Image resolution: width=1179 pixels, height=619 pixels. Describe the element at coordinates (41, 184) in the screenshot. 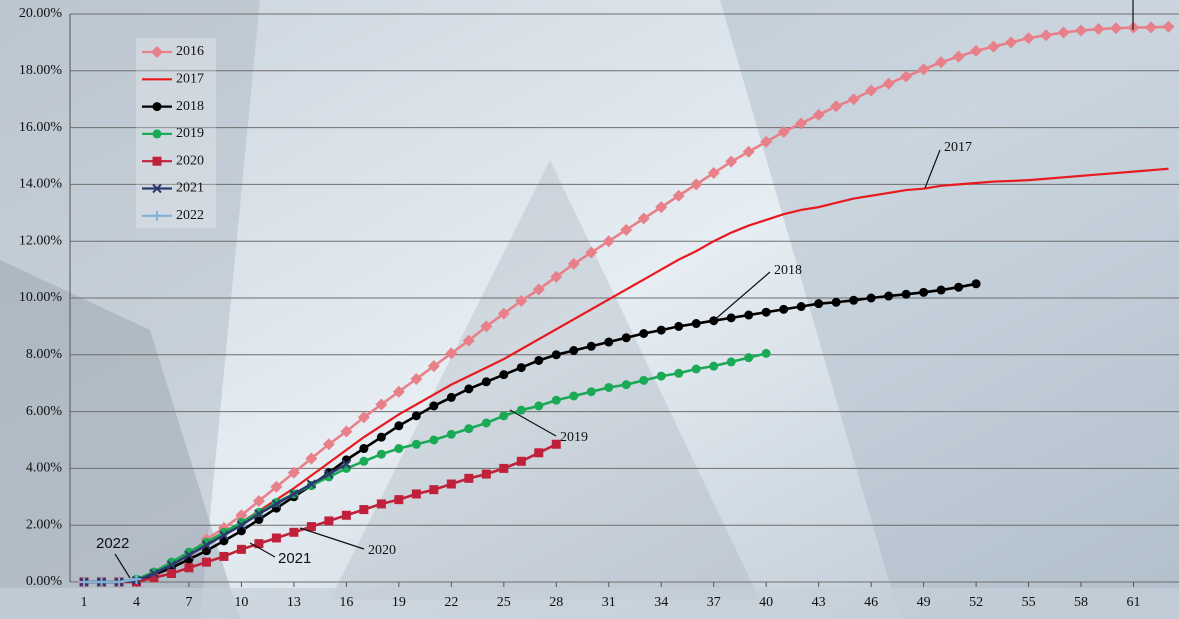

I see `y-tick-label: 14.00%` at that location.